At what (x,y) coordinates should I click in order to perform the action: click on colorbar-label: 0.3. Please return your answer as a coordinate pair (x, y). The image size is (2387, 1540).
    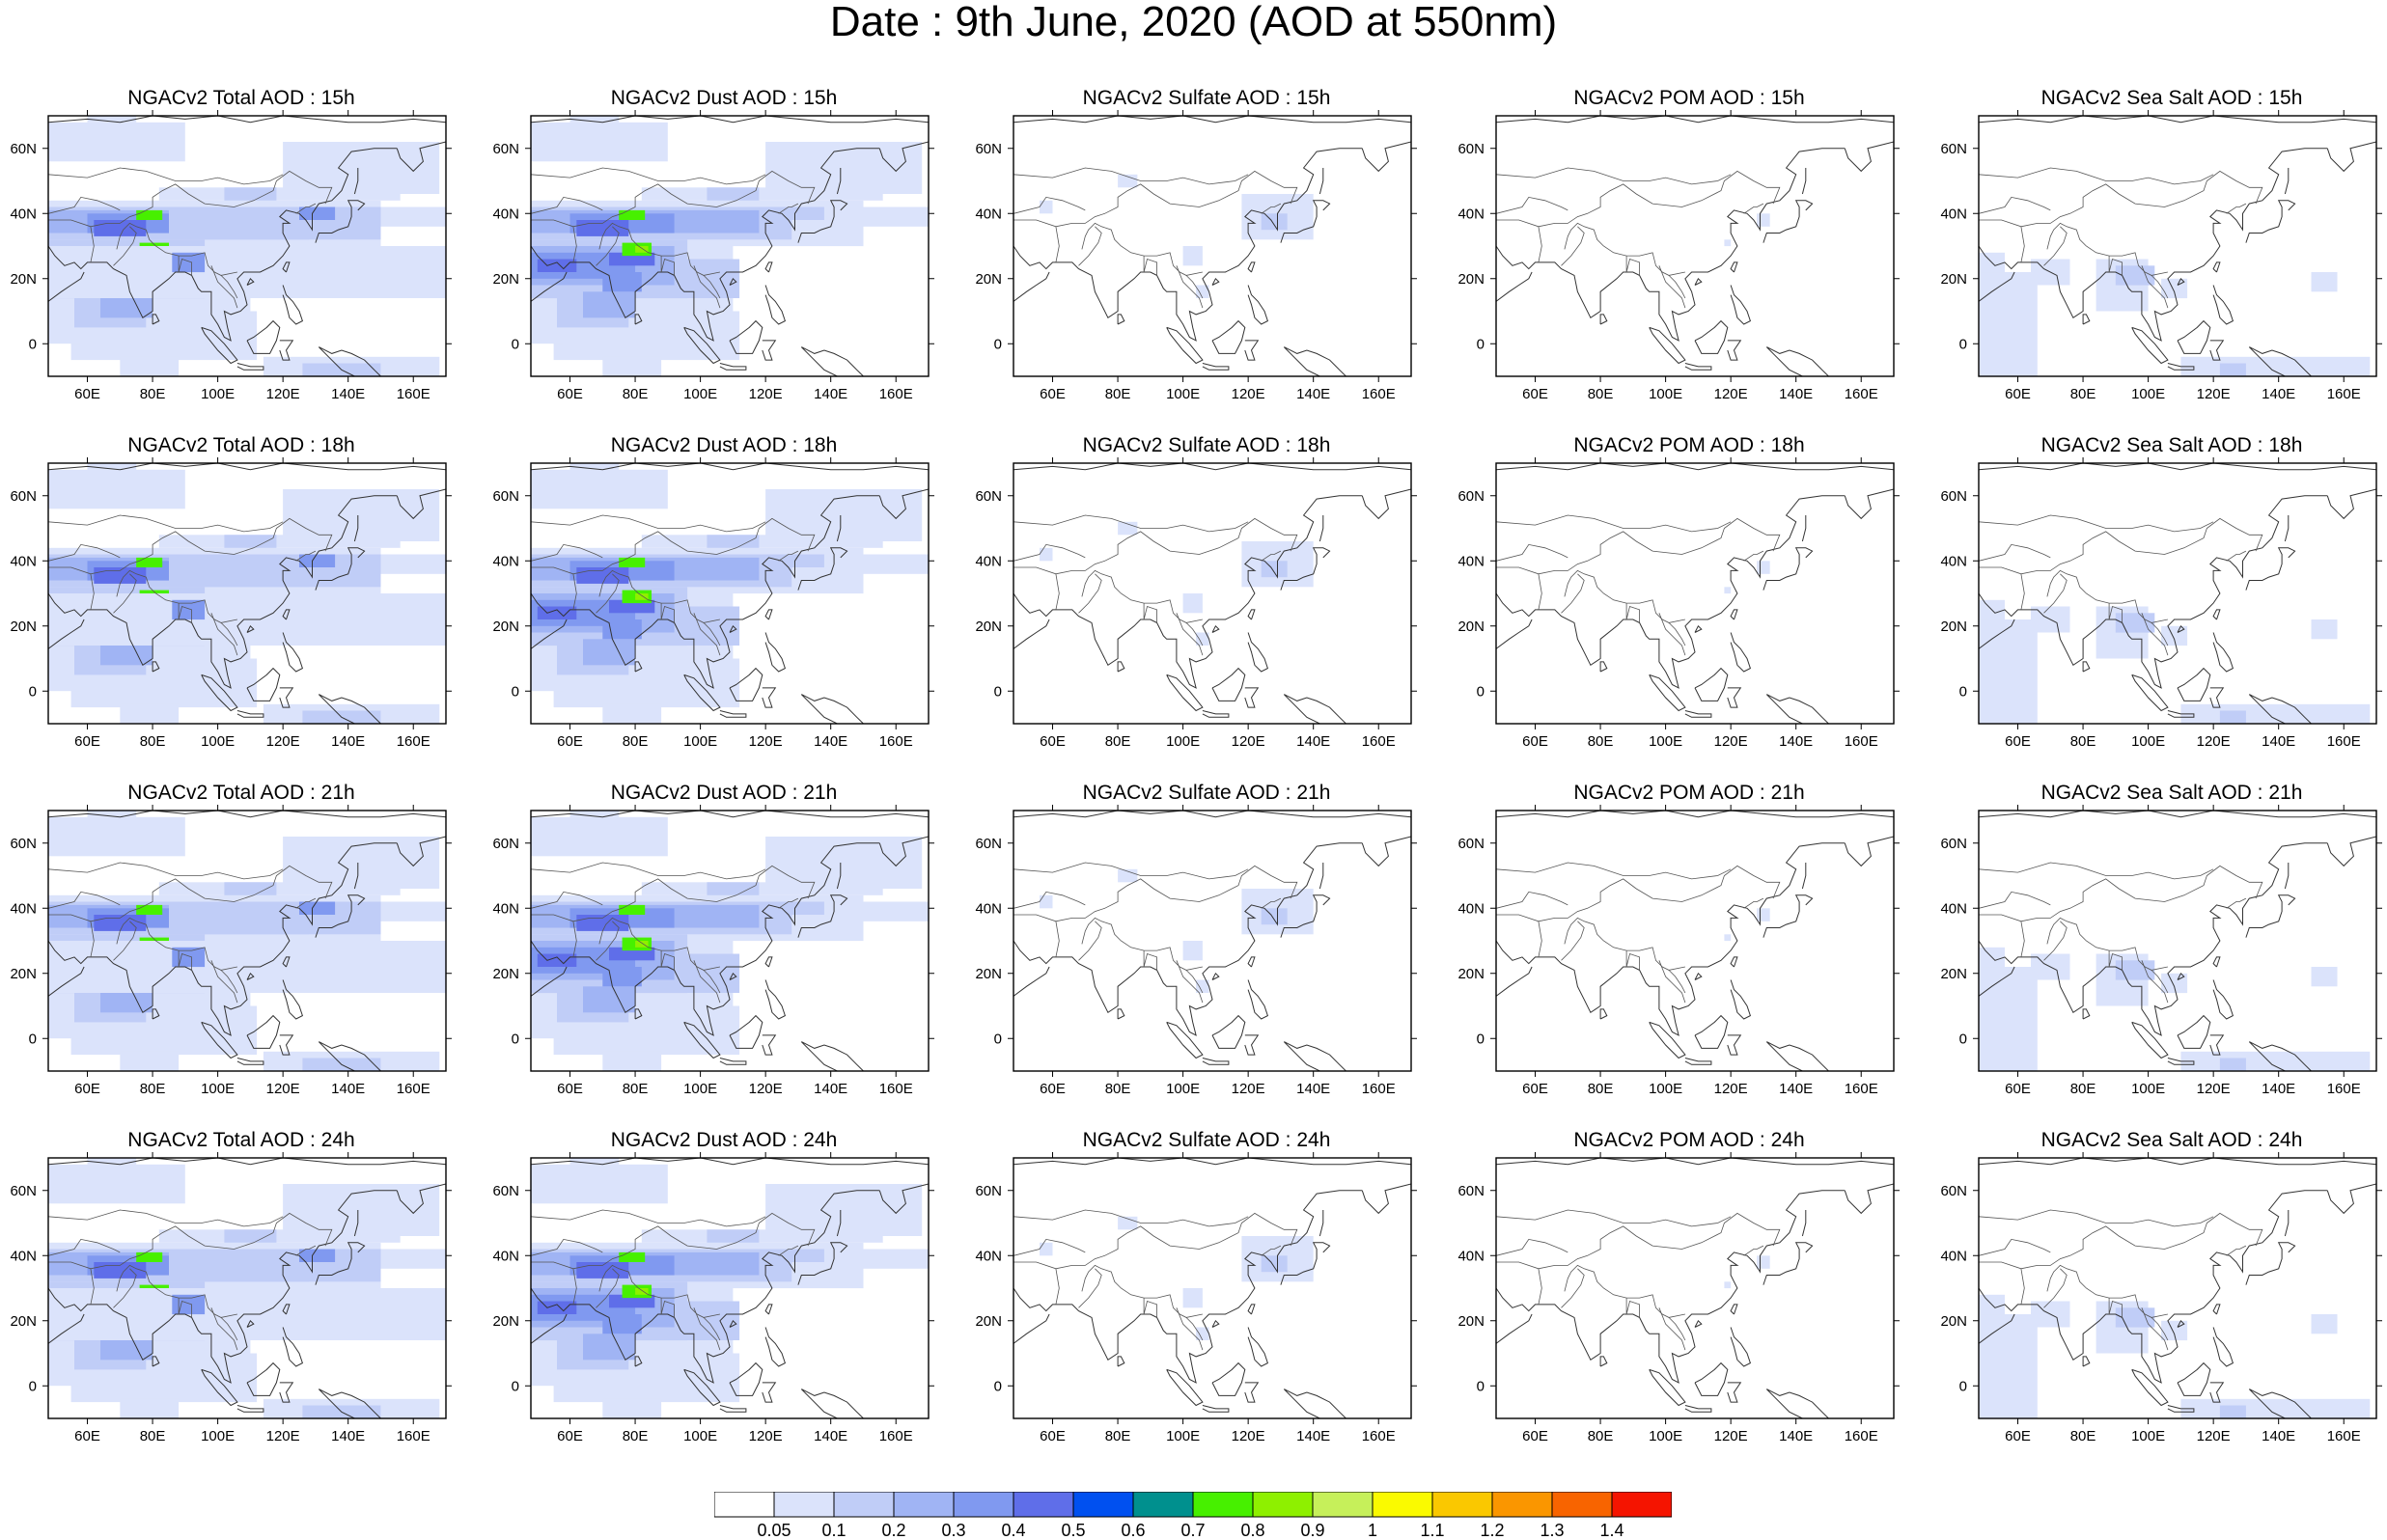
    Looking at the image, I should click on (953, 1530).